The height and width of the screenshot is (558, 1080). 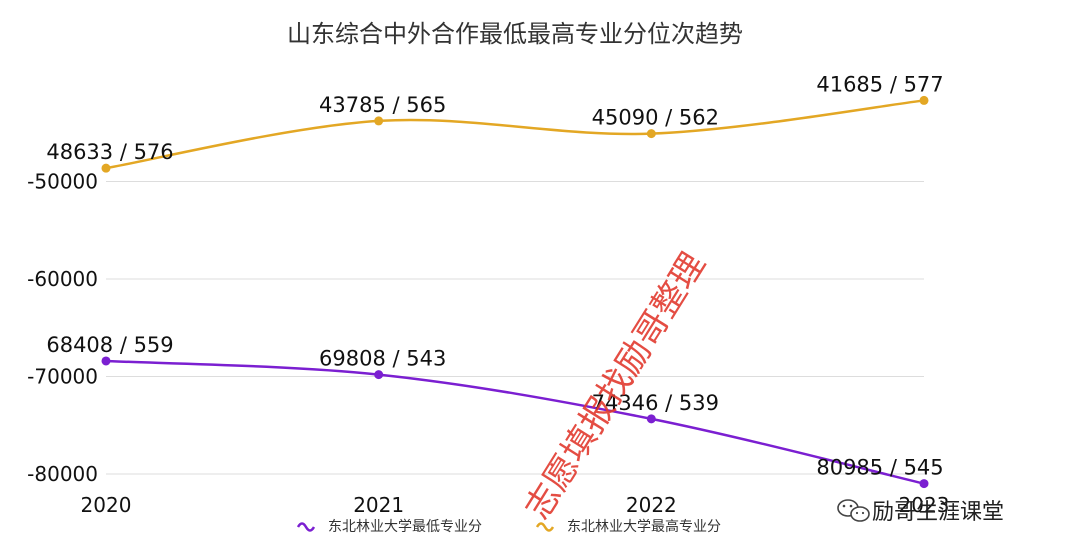 What do you see at coordinates (109, 345) in the screenshot?
I see `data-label: 68408 / 559` at bounding box center [109, 345].